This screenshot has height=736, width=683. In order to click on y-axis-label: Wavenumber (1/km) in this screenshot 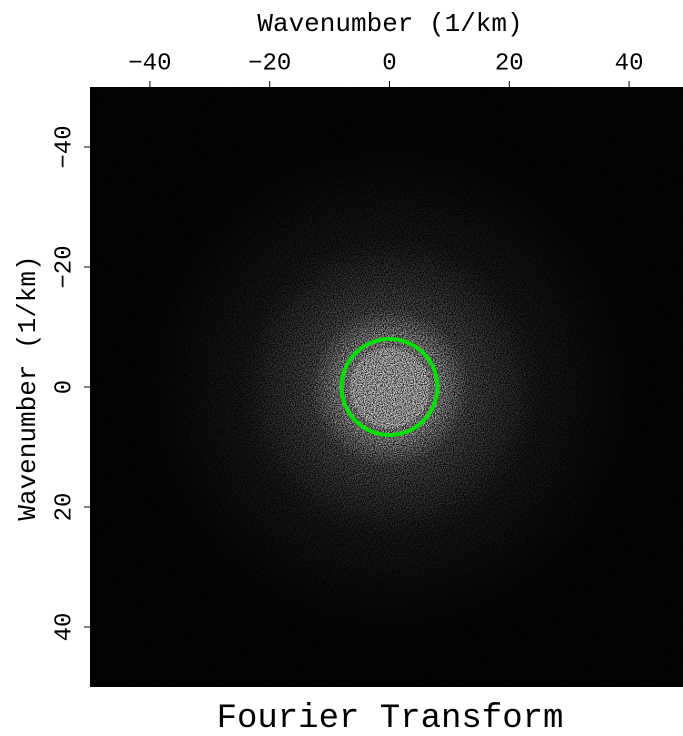, I will do `click(28, 387)`.